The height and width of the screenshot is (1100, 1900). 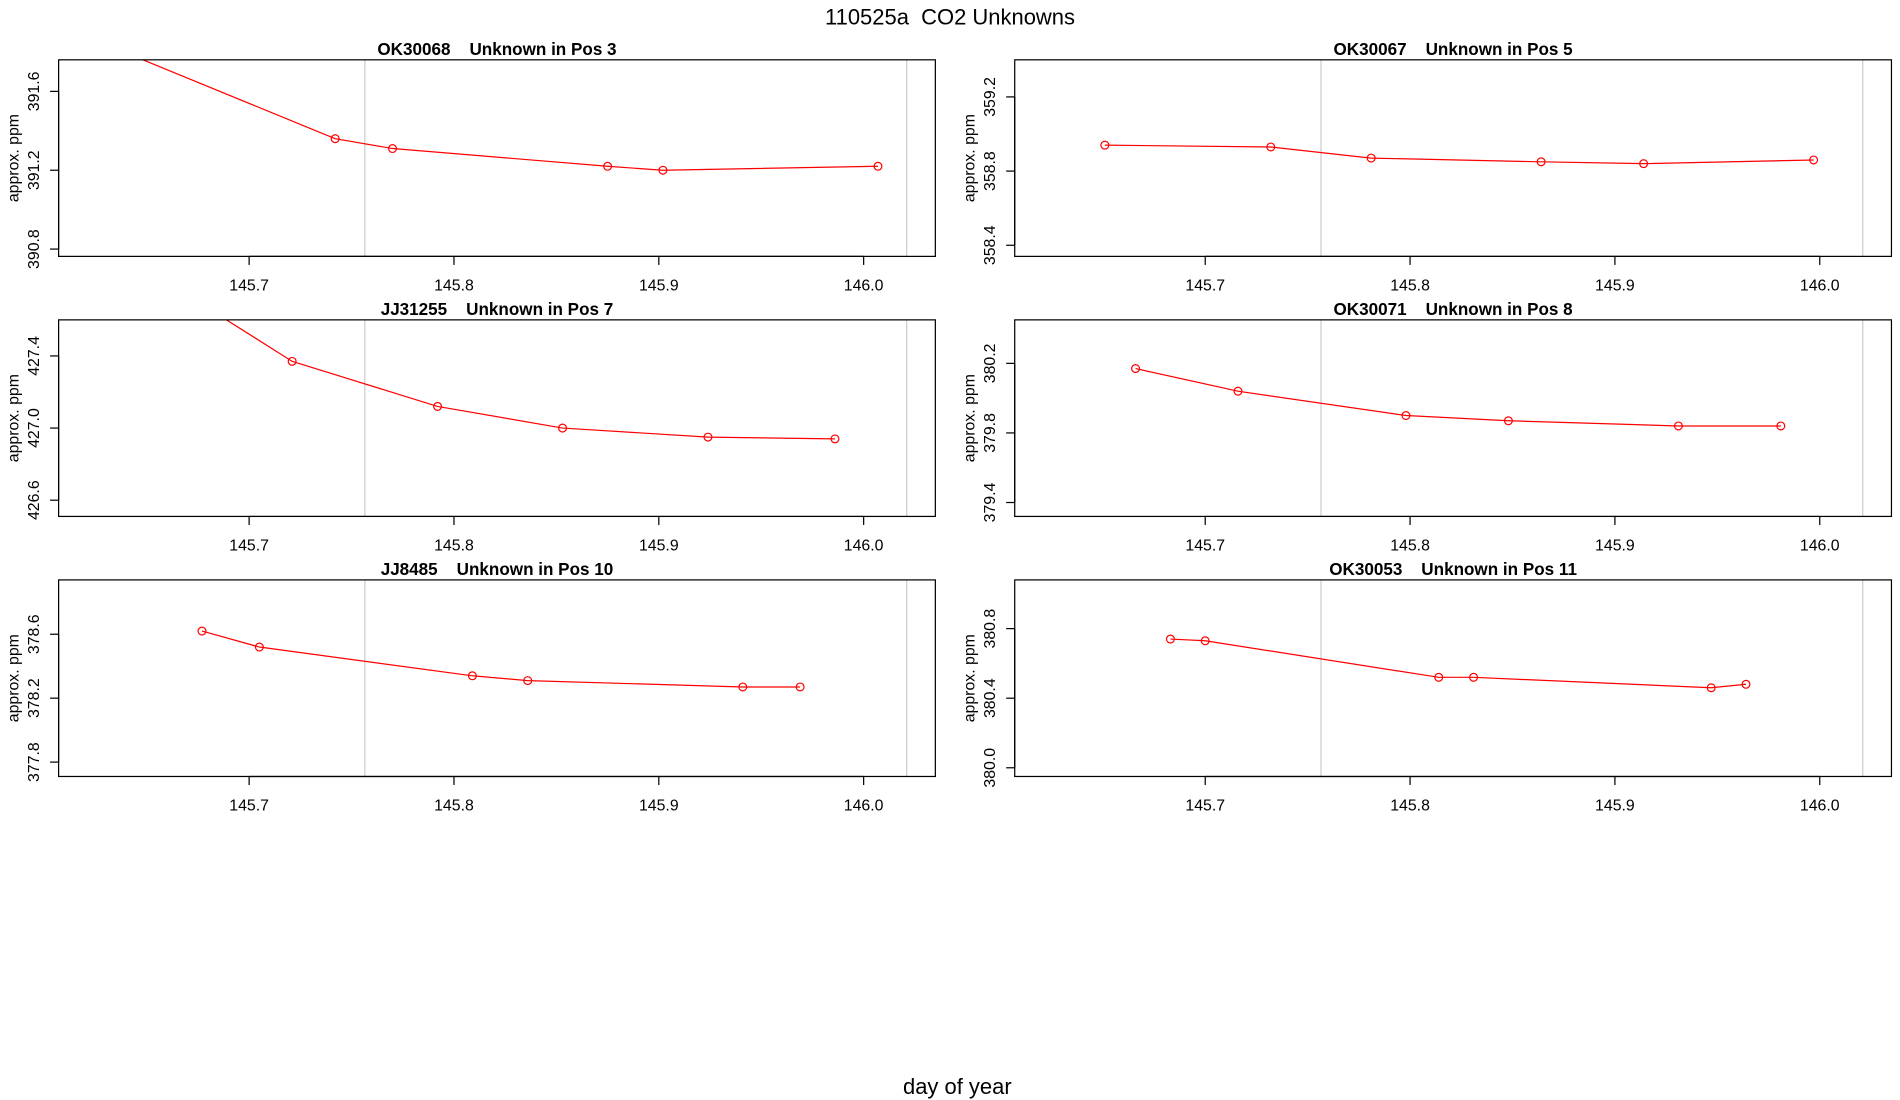 I want to click on x-axis-label: day of year, so click(x=957, y=1086).